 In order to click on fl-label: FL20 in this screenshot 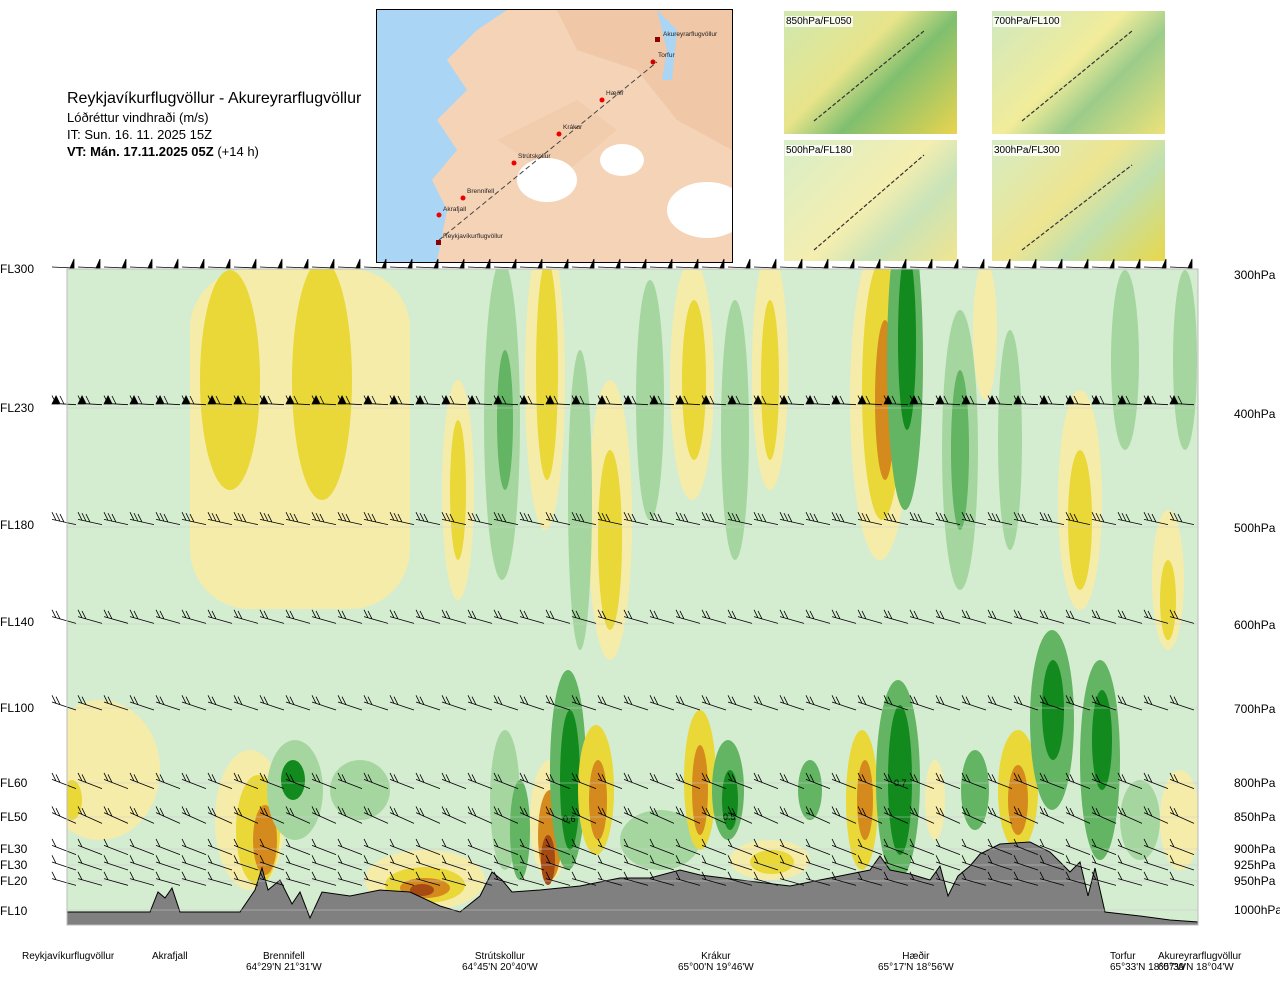, I will do `click(14, 881)`.